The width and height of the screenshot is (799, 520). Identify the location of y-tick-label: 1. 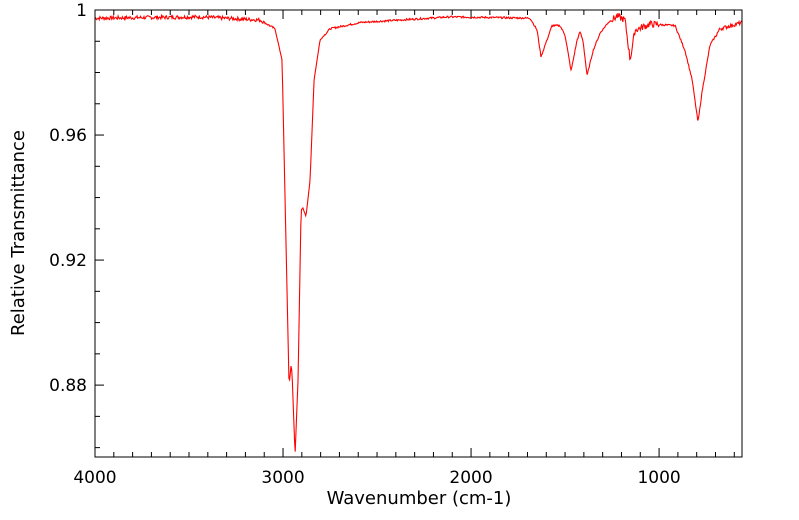
(81, 11).